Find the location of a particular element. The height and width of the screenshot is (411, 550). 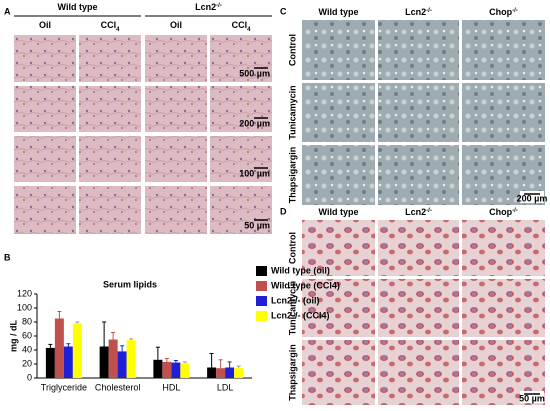

y-tick-label: 0 is located at coordinates (29, 377).